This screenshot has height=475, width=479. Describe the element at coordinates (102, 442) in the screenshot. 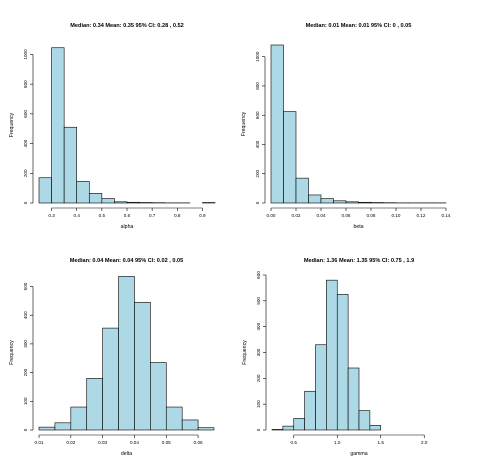

I see `x-tick-label: 0.03` at that location.